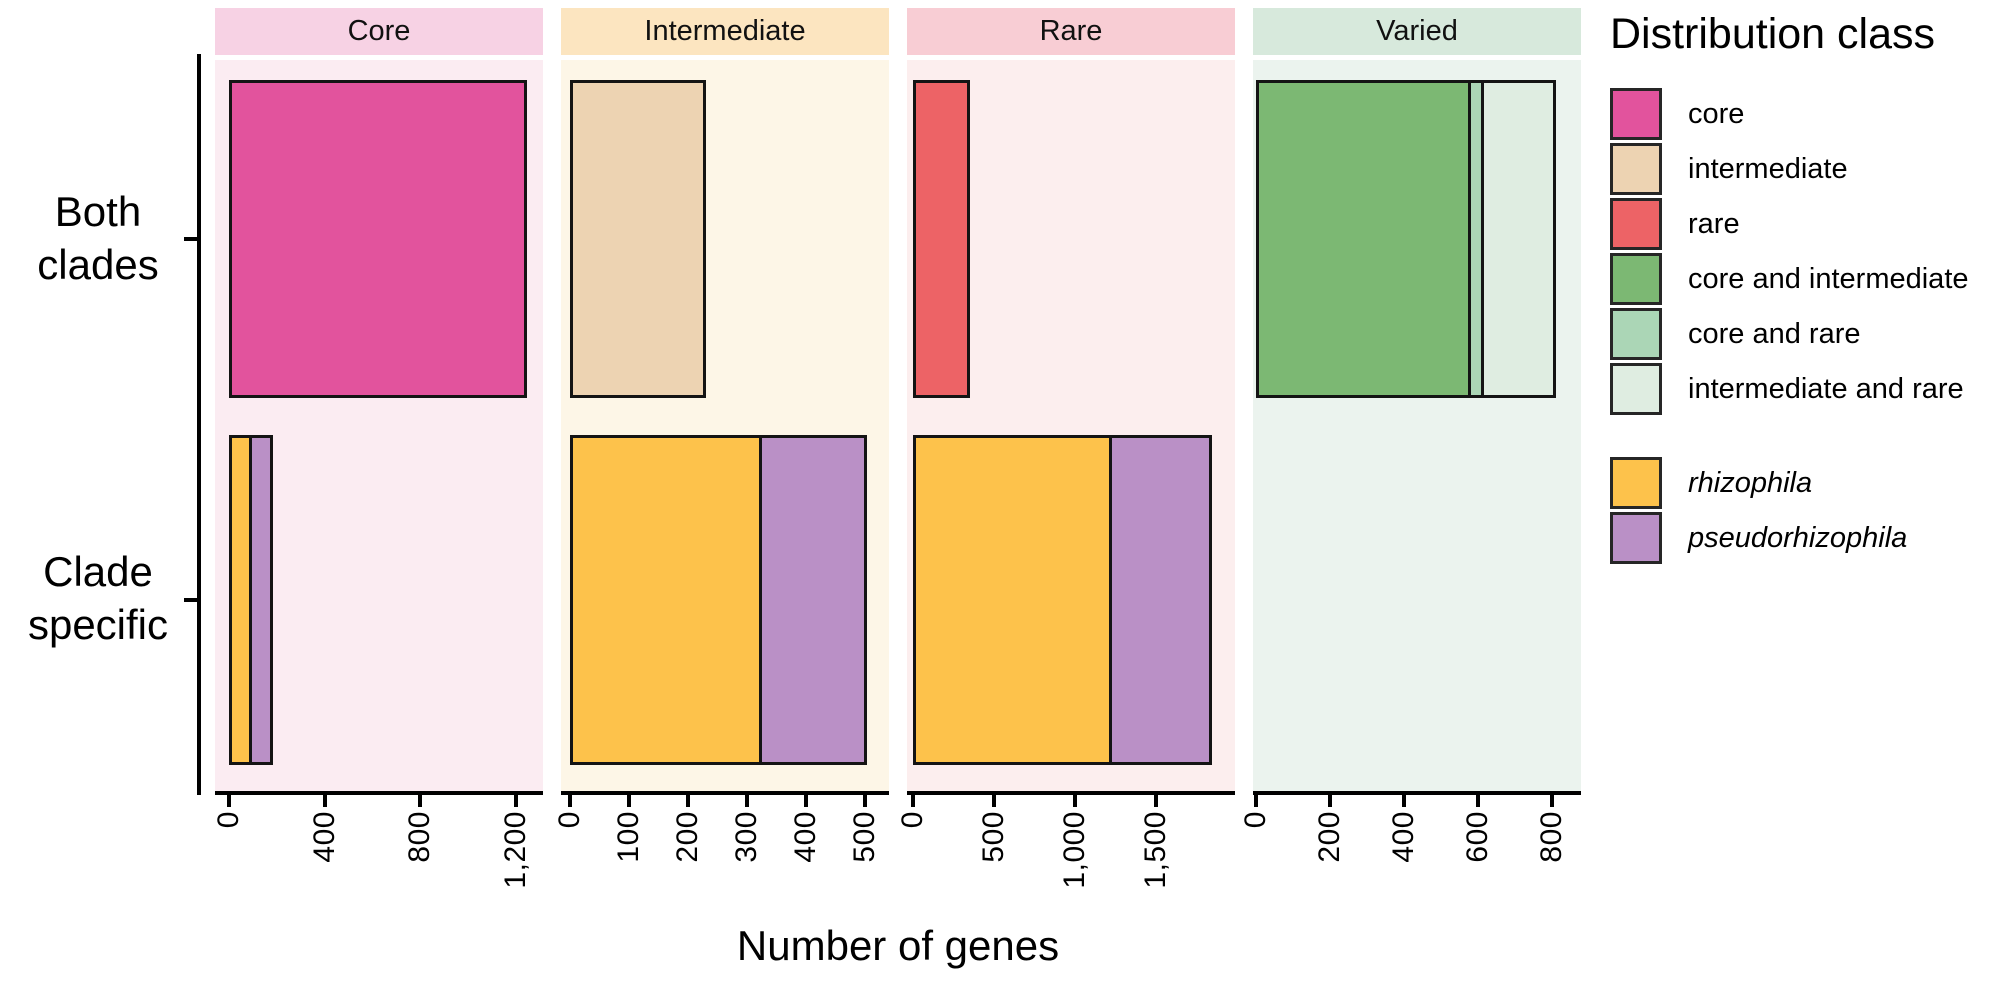 The height and width of the screenshot is (991, 2000). Describe the element at coordinates (379, 31) in the screenshot. I see `facet-header-core: Core` at that location.